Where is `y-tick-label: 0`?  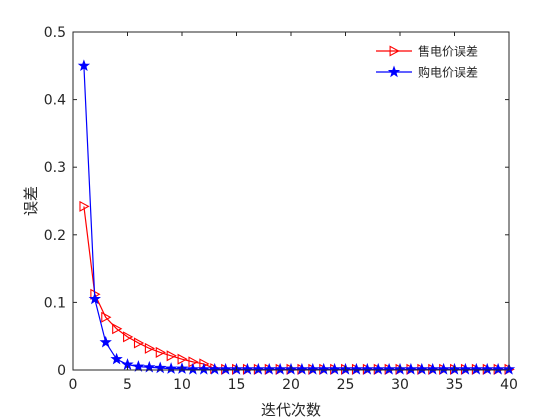 y-tick-label: 0 is located at coordinates (61, 371).